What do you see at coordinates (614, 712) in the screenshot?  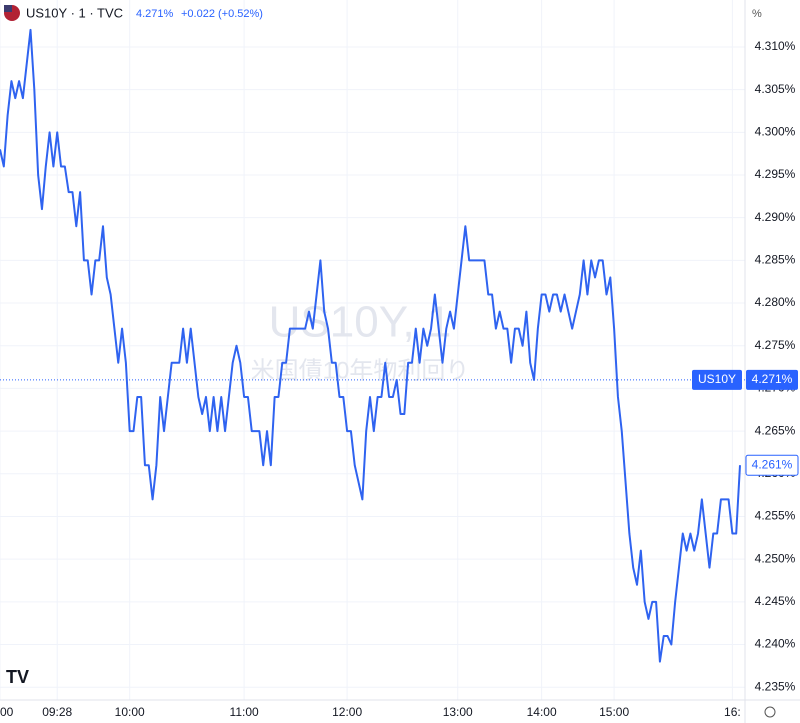 I see `x-tick-label: 15:00` at bounding box center [614, 712].